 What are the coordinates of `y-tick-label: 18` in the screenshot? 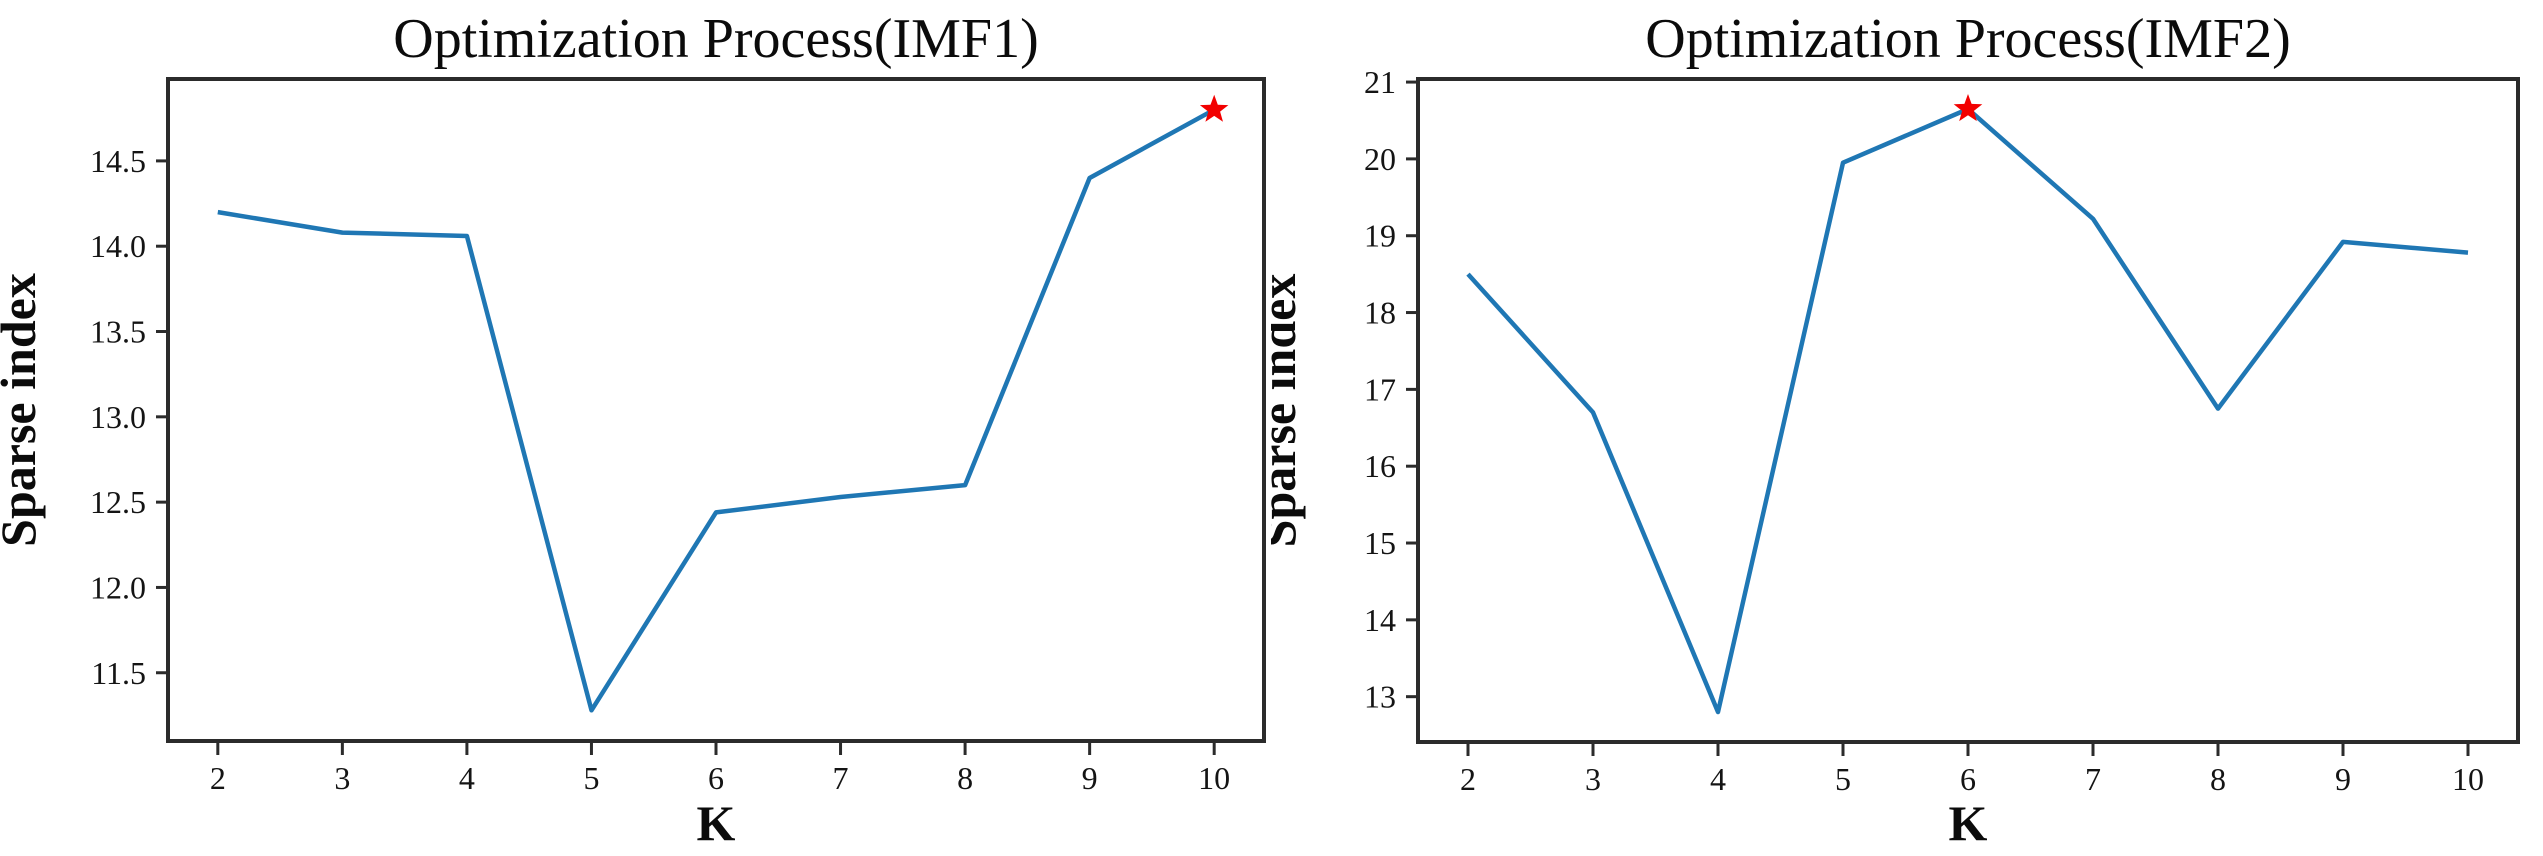 It's located at (1380, 313).